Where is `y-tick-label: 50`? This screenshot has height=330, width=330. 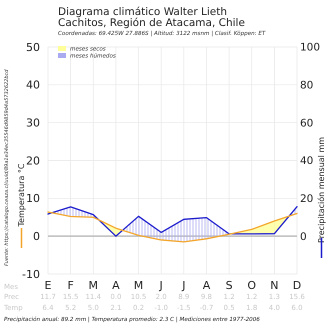 y-tick-label: 50 is located at coordinates (33, 47).